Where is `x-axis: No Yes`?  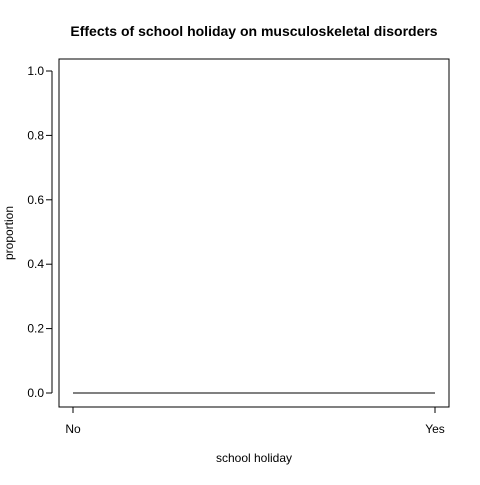
x-axis: No Yes is located at coordinates (255, 421).